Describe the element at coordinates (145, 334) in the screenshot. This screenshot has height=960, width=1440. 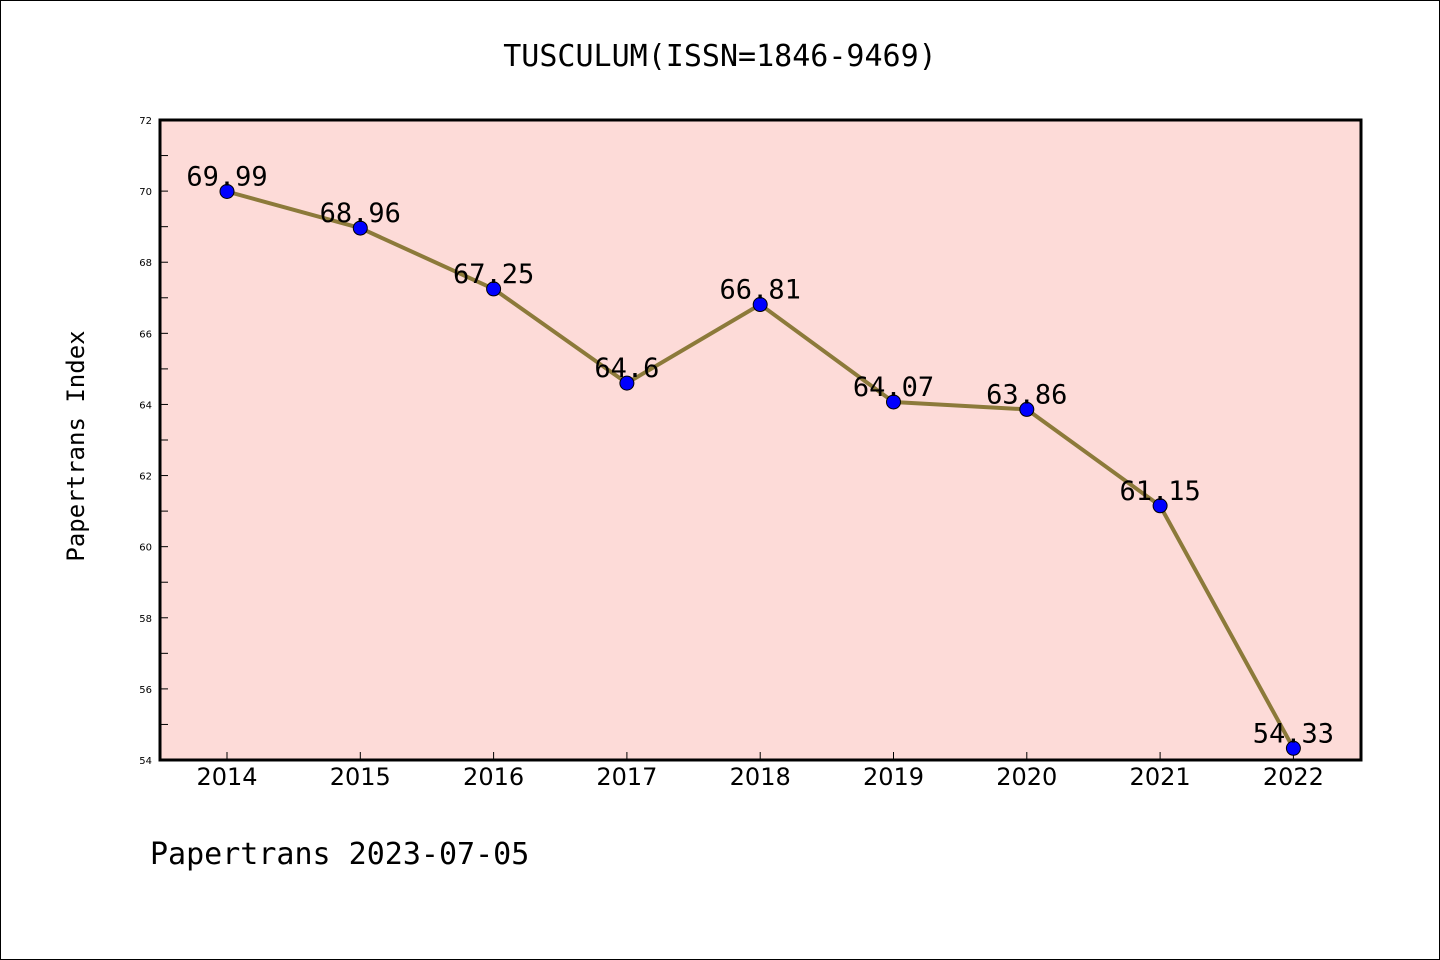
I see `y-tick-label: 66` at that location.